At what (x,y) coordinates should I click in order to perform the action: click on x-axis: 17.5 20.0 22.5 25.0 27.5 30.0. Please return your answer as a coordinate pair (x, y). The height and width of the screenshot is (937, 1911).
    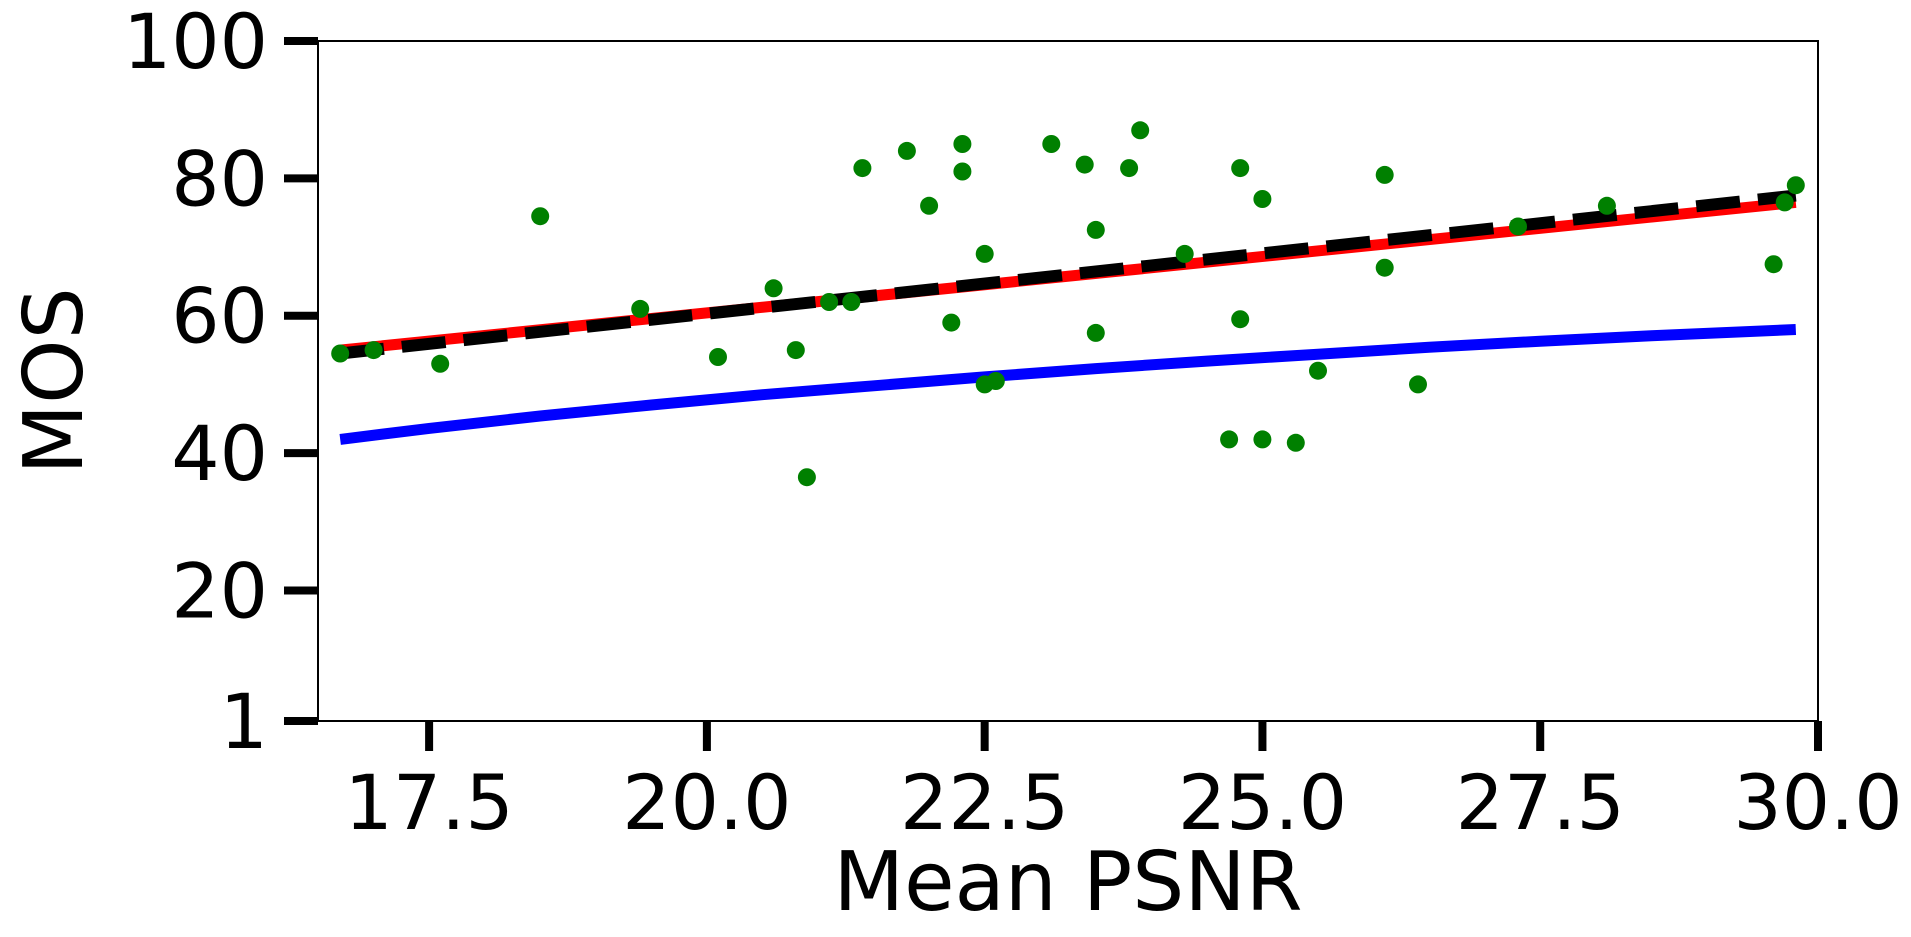
    Looking at the image, I should click on (1124, 784).